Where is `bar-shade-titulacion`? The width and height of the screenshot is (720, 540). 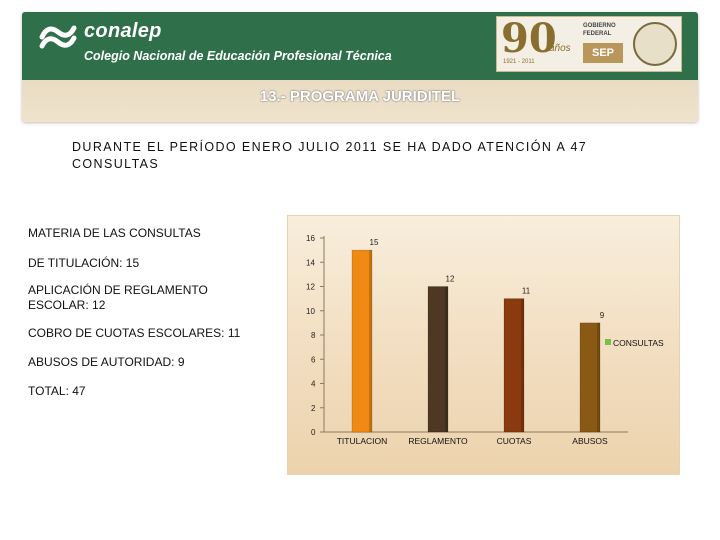
bar-shade-titulacion is located at coordinates (370, 341).